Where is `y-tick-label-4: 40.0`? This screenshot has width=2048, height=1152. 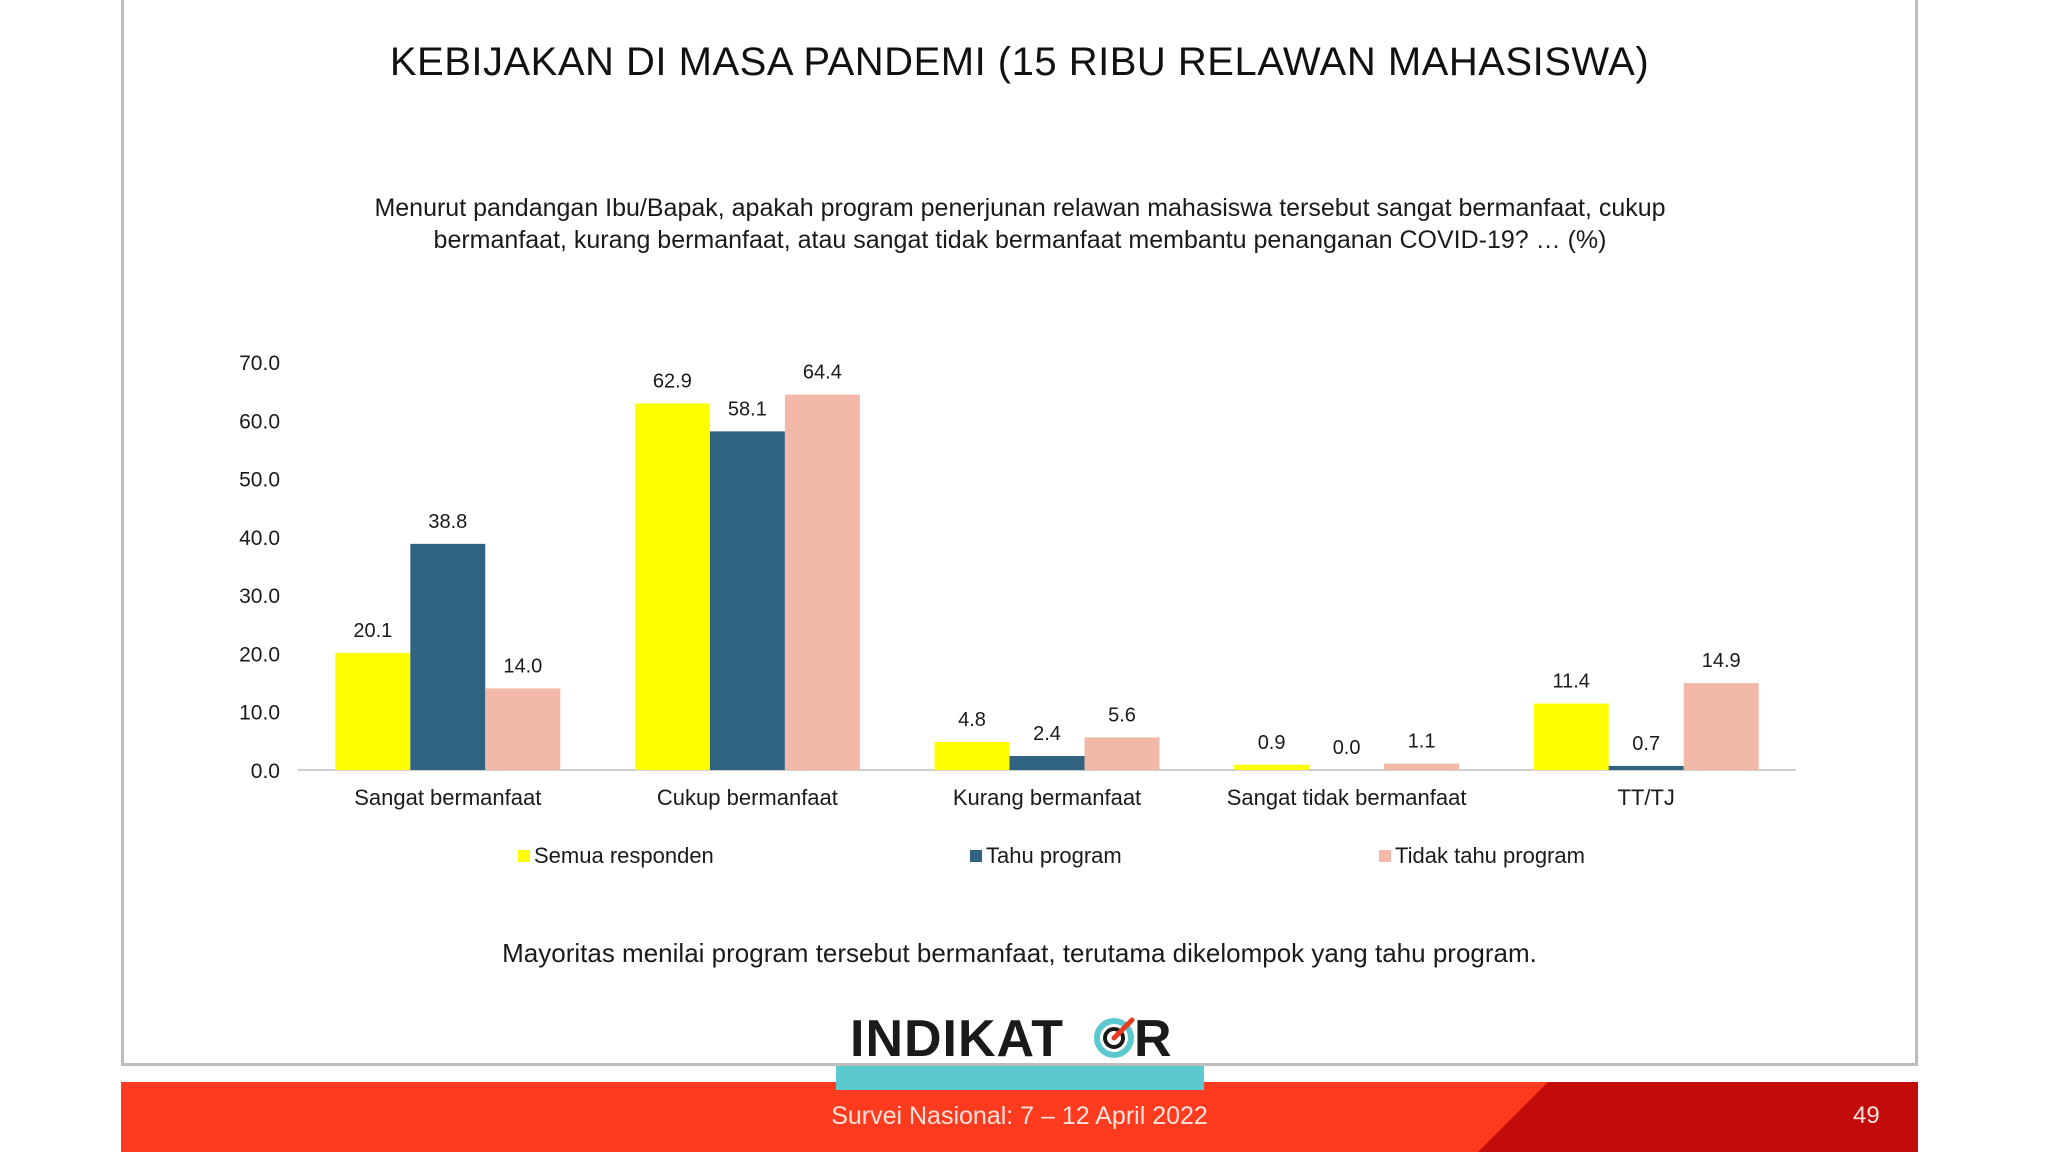
y-tick-label-4: 40.0 is located at coordinates (259, 538).